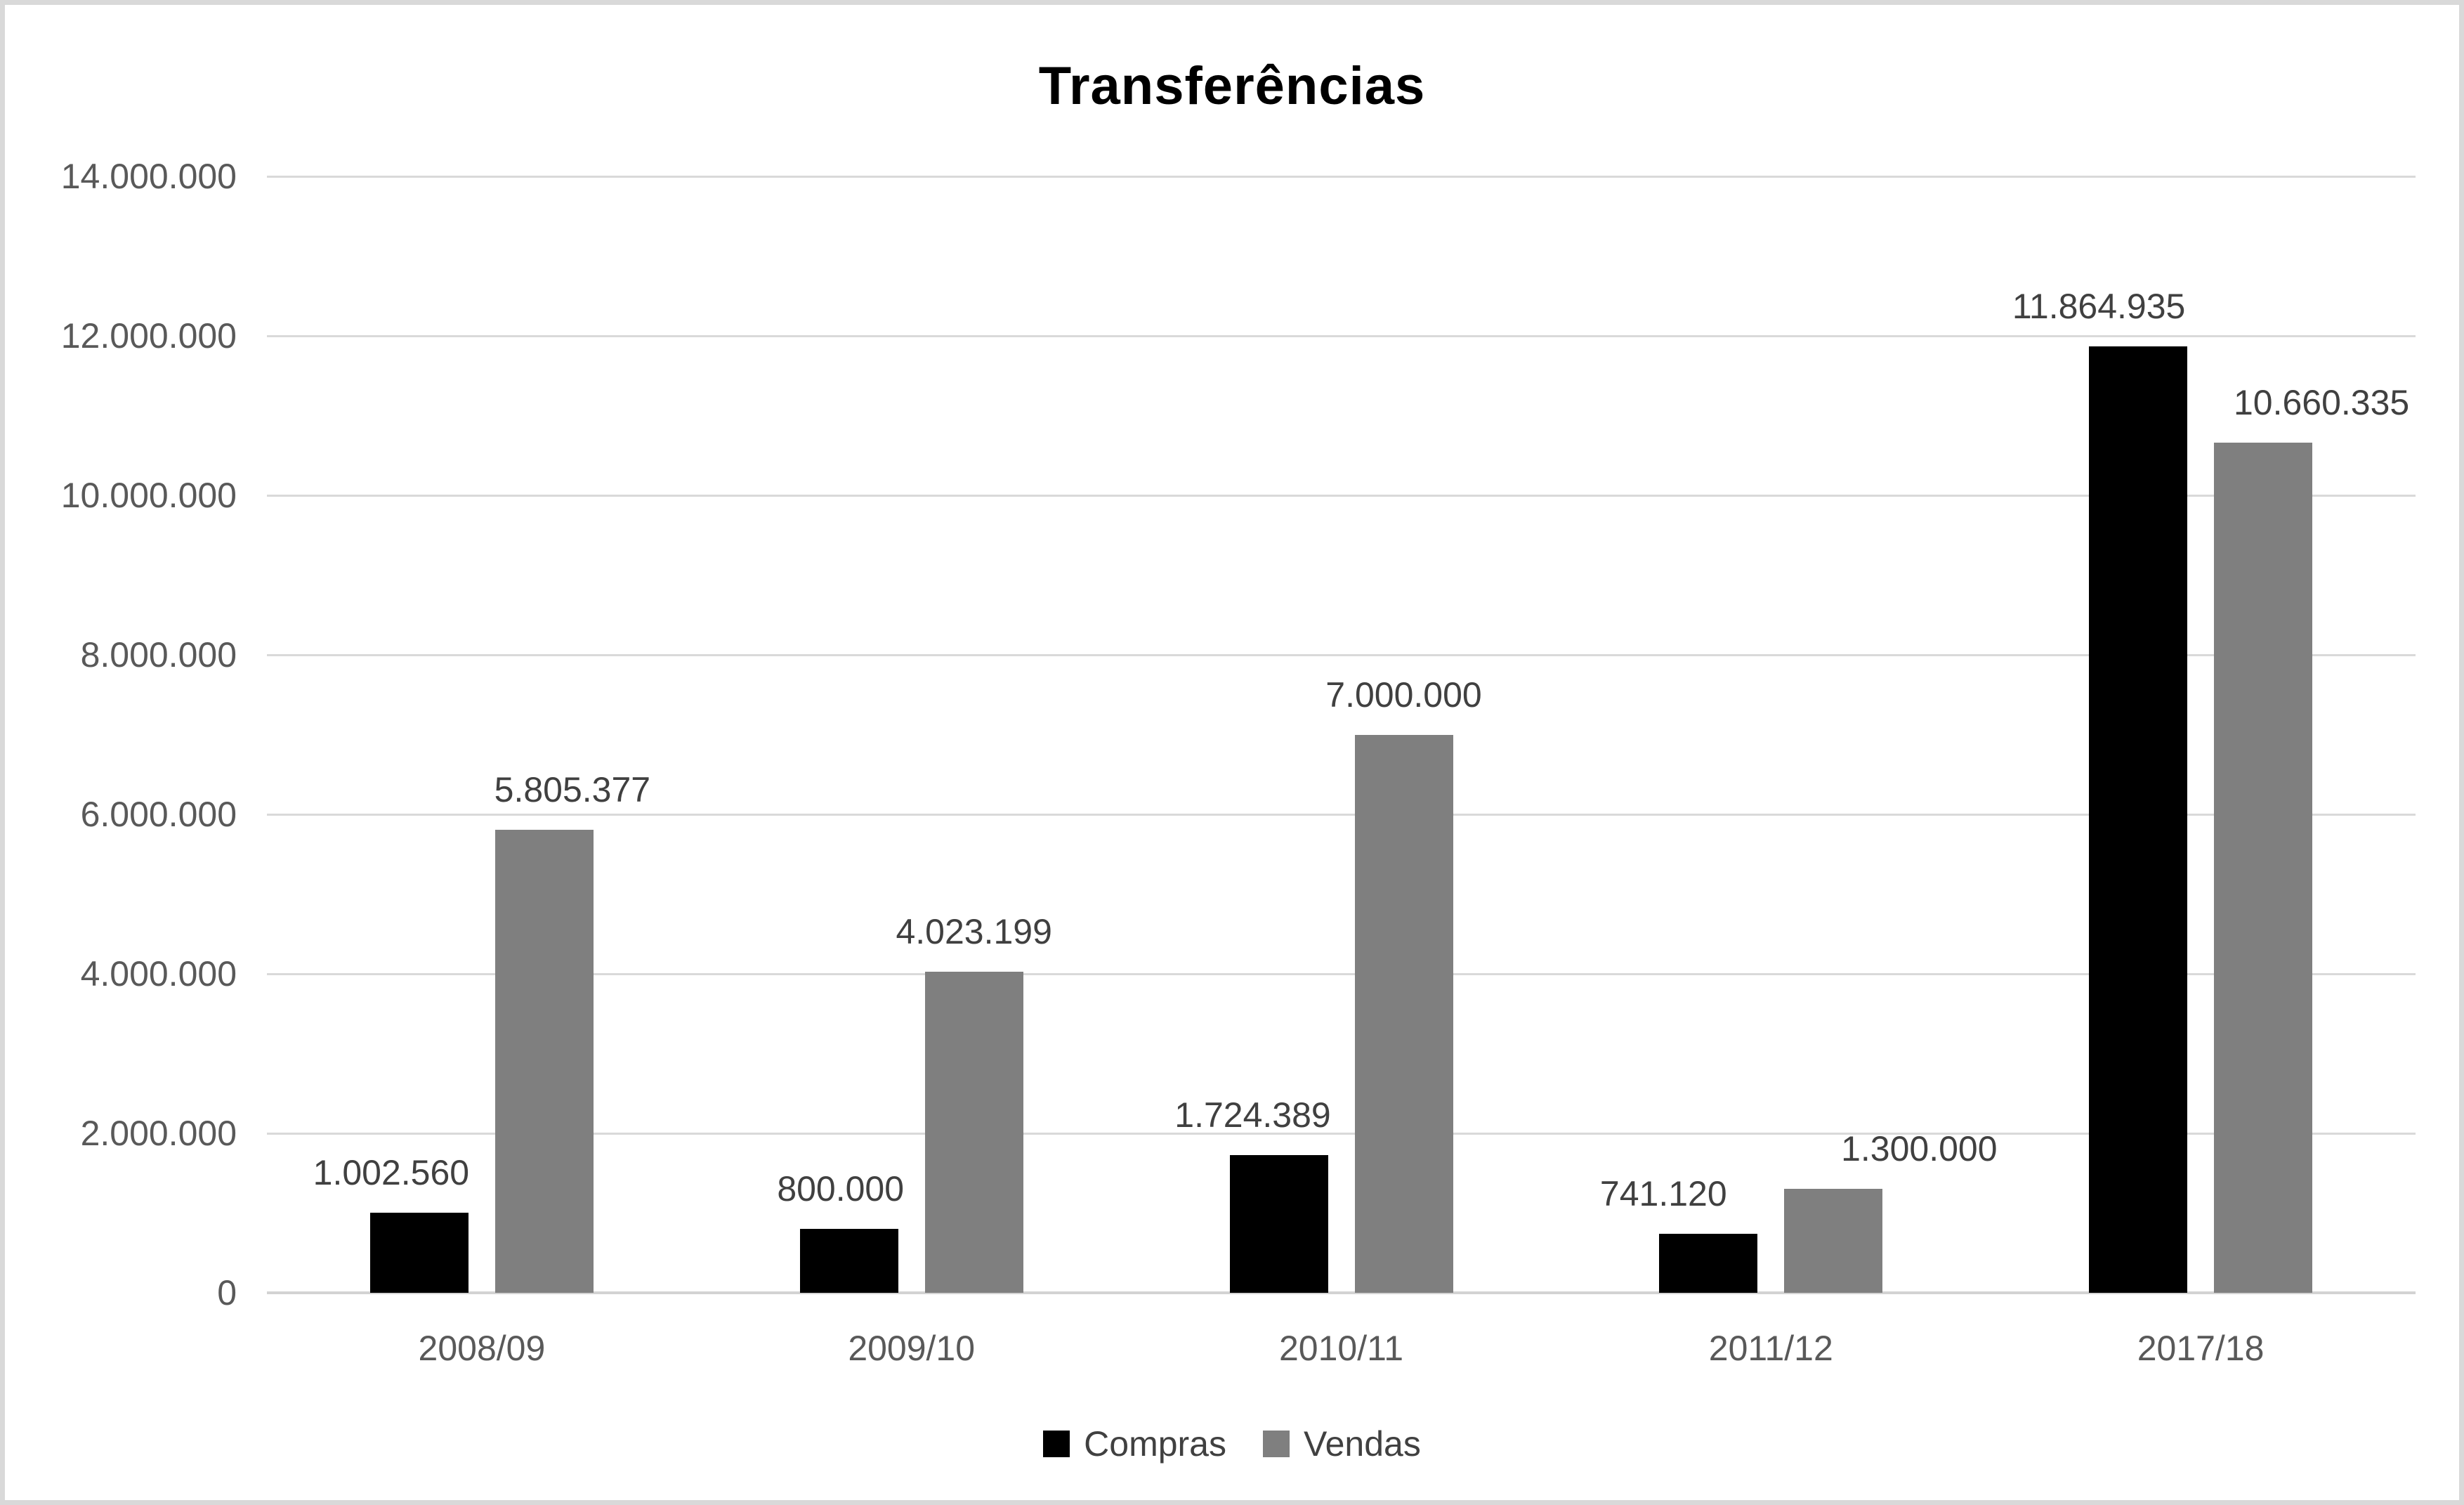 The height and width of the screenshot is (1505, 2464). What do you see at coordinates (1056, 1444) in the screenshot?
I see `legend-swatch-compras` at bounding box center [1056, 1444].